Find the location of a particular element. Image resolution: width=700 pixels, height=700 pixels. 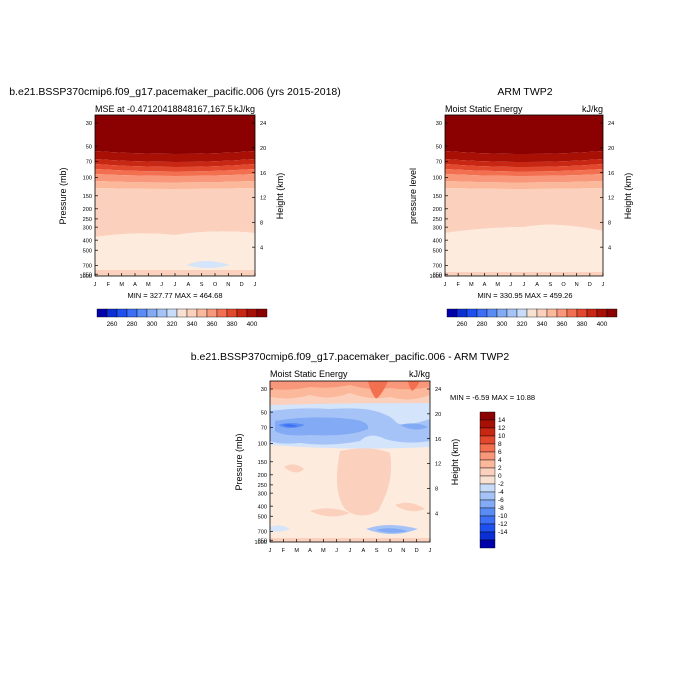

colorbar-tick-label: 0 is located at coordinates (500, 476).